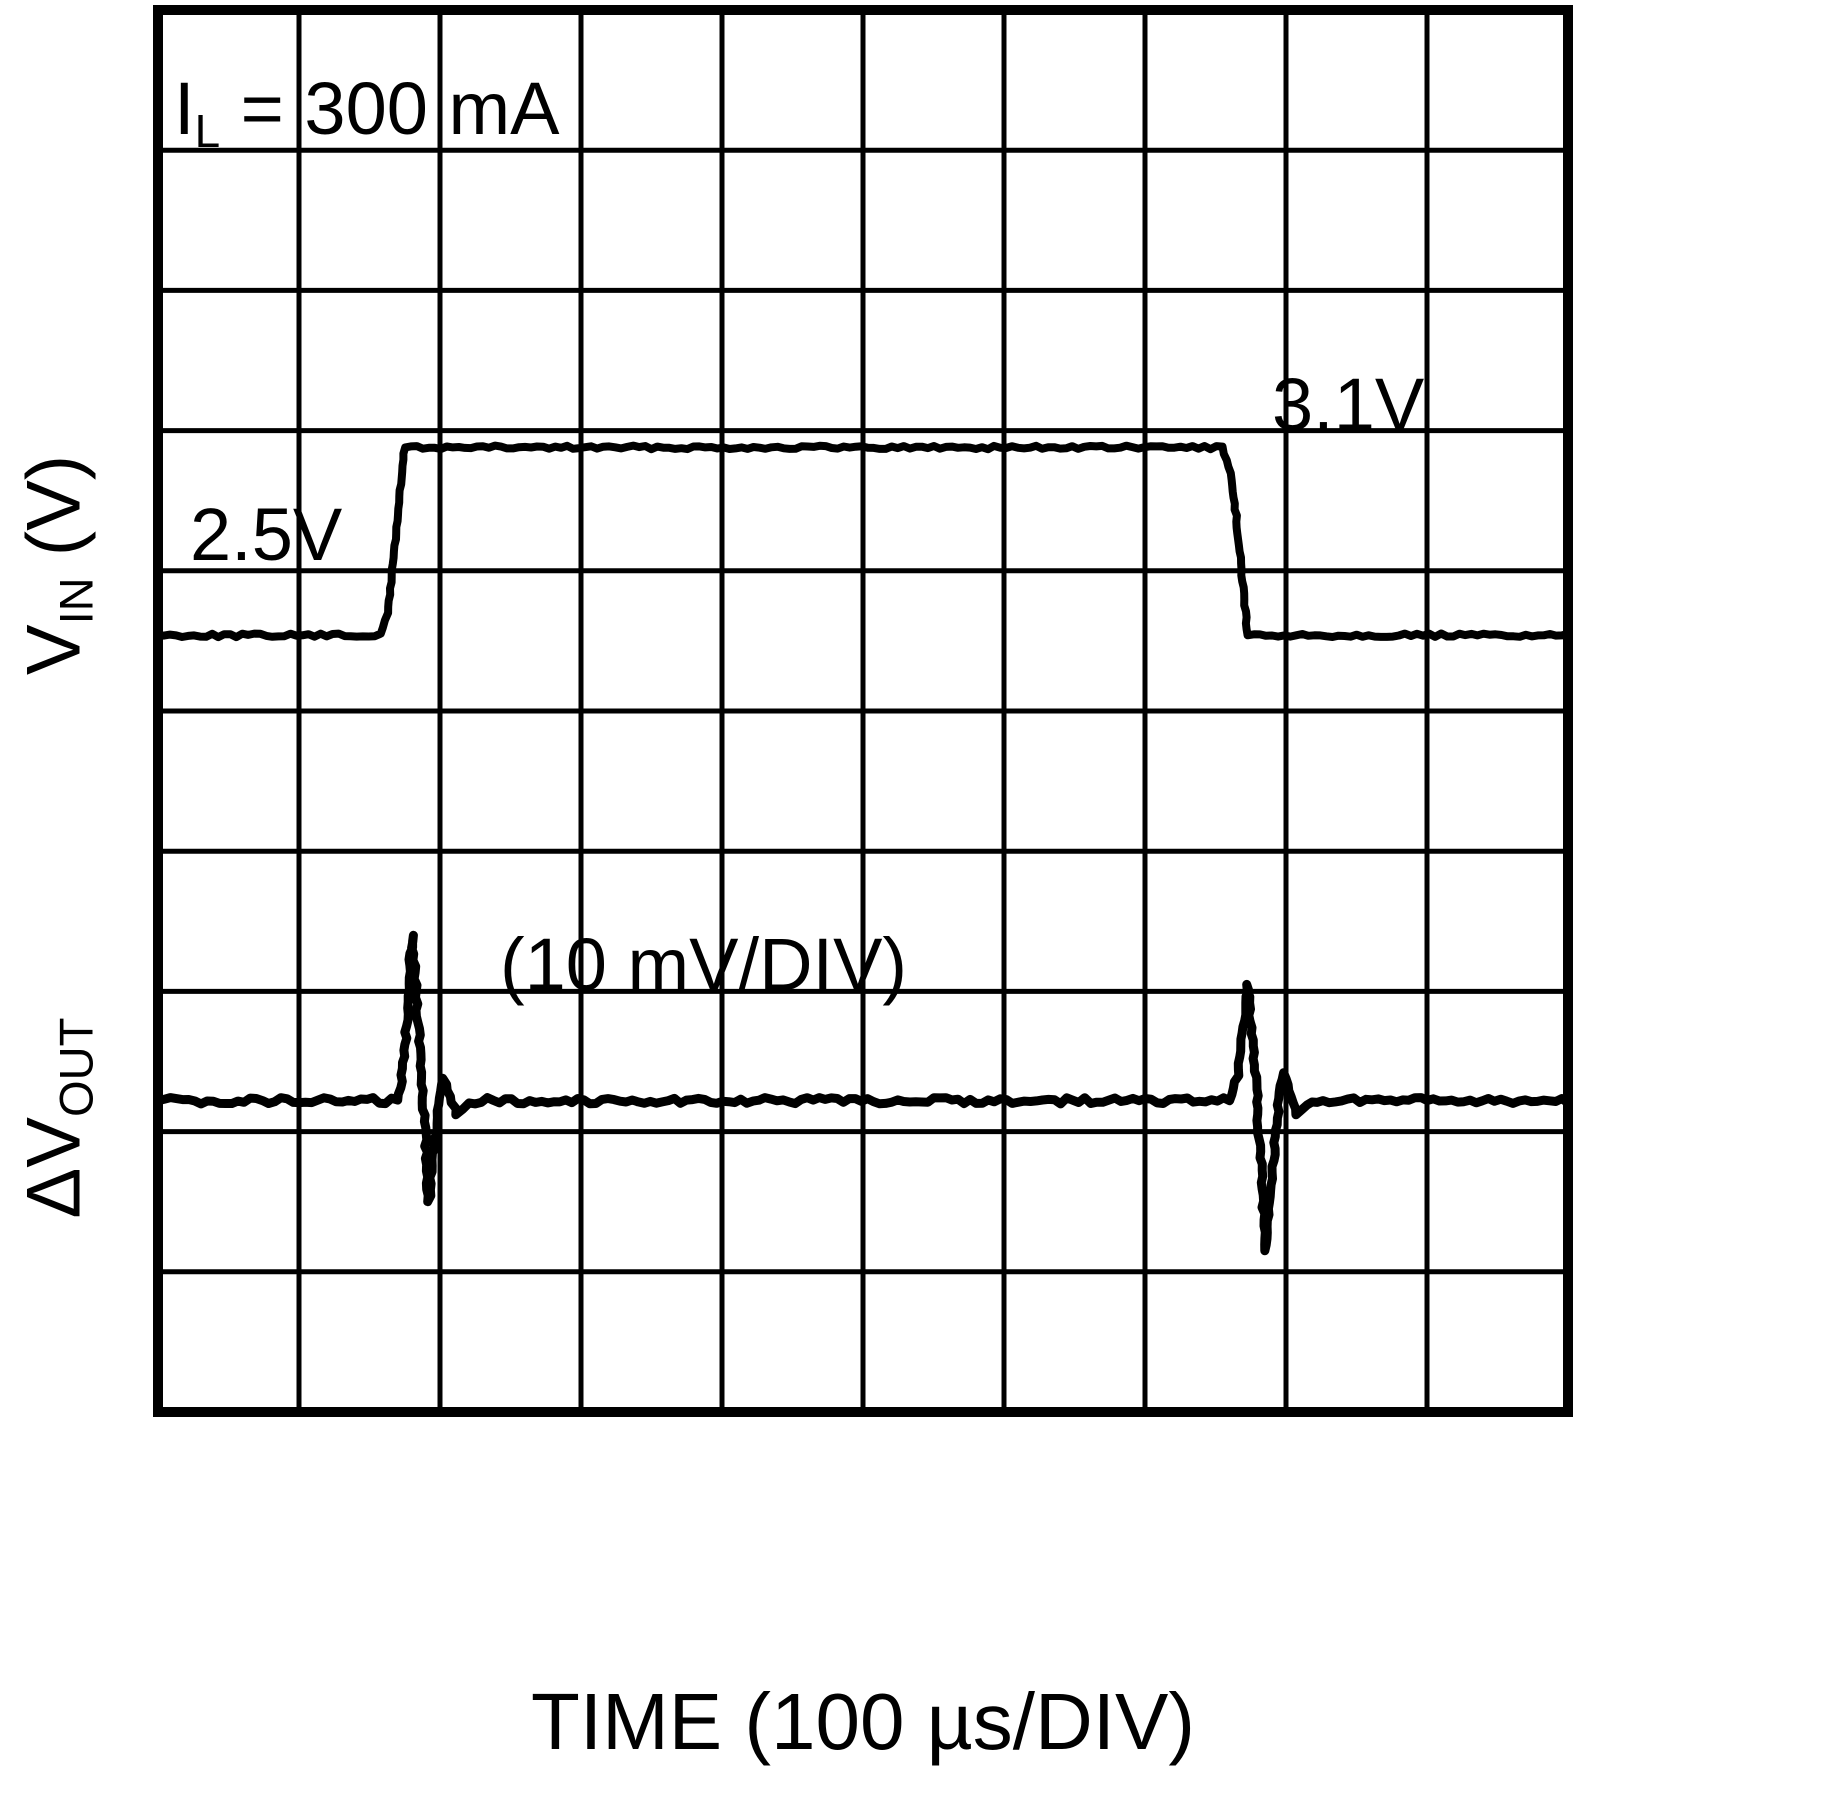 Image resolution: width=1837 pixels, height=1795 pixels. I want to click on high-level-annotation: 3.1V, so click(1348, 404).